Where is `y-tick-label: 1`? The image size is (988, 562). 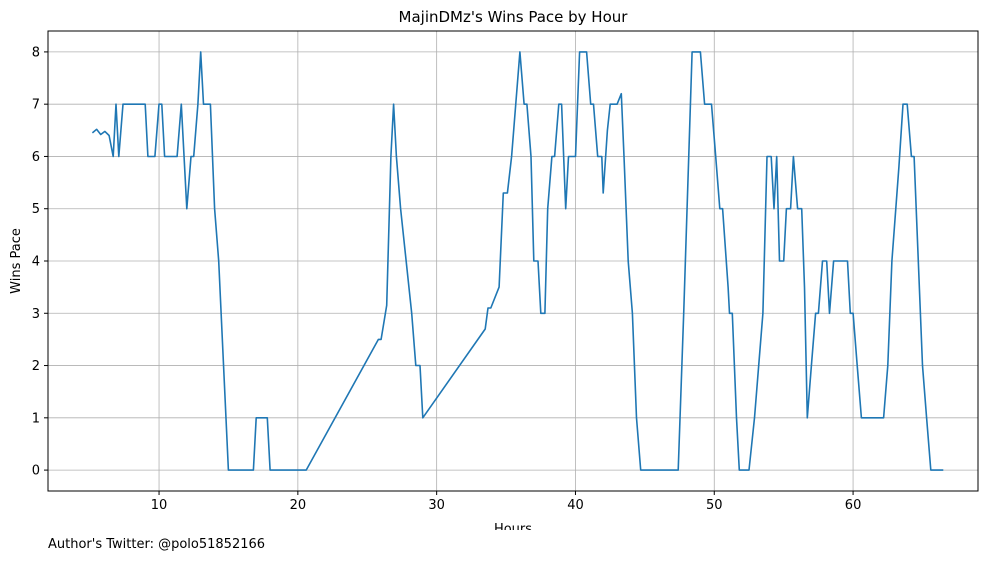
y-tick-label: 1 is located at coordinates (36, 418).